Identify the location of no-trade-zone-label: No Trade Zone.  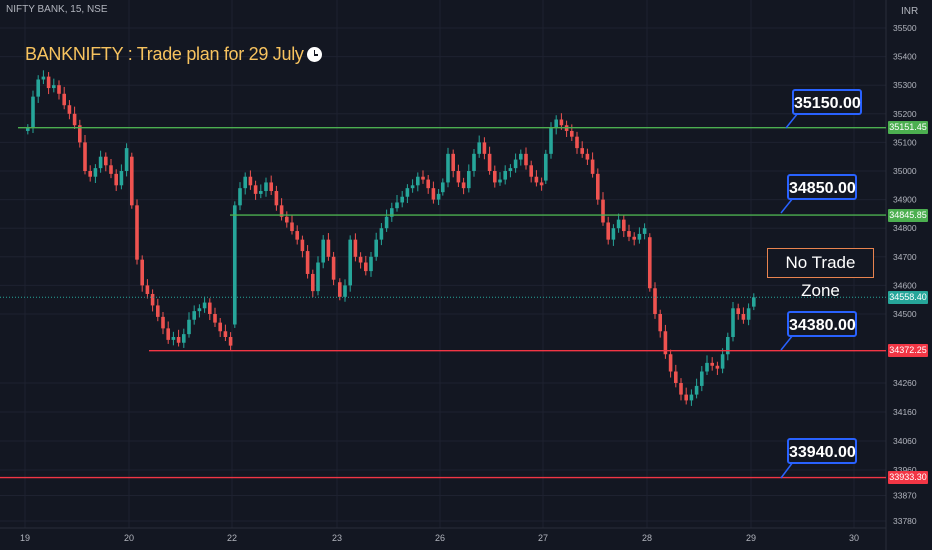
(820, 274).